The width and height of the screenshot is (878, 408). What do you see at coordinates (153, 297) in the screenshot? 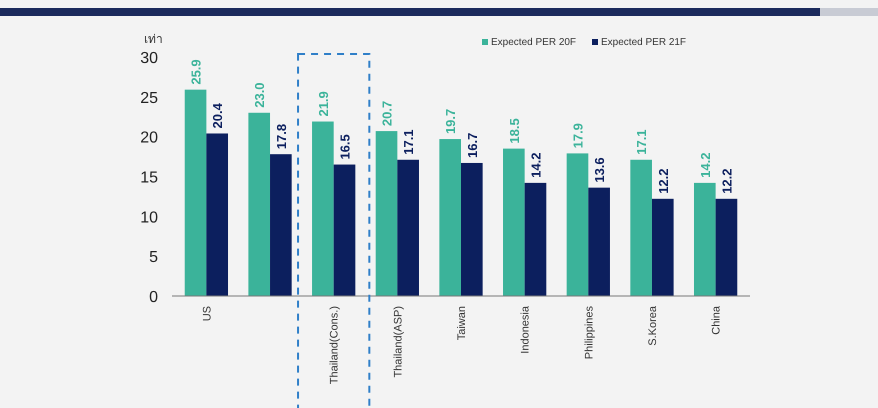
I see `y-tick-label: 0` at bounding box center [153, 297].